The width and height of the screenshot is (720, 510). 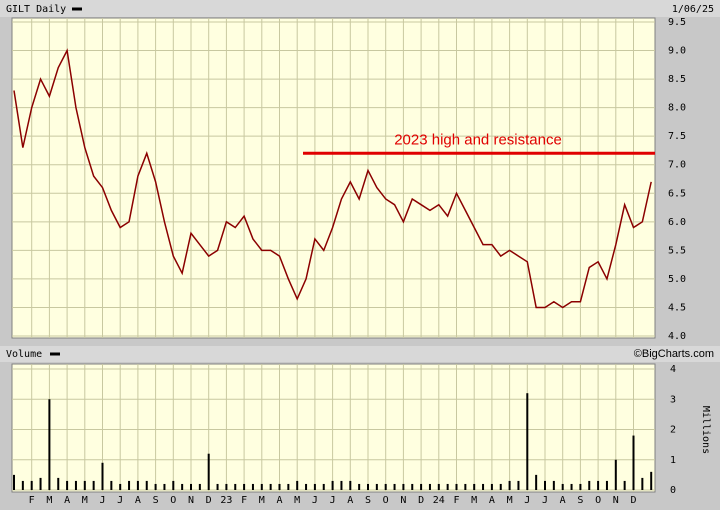 What do you see at coordinates (673, 460) in the screenshot?
I see `y-tick-label: 1` at bounding box center [673, 460].